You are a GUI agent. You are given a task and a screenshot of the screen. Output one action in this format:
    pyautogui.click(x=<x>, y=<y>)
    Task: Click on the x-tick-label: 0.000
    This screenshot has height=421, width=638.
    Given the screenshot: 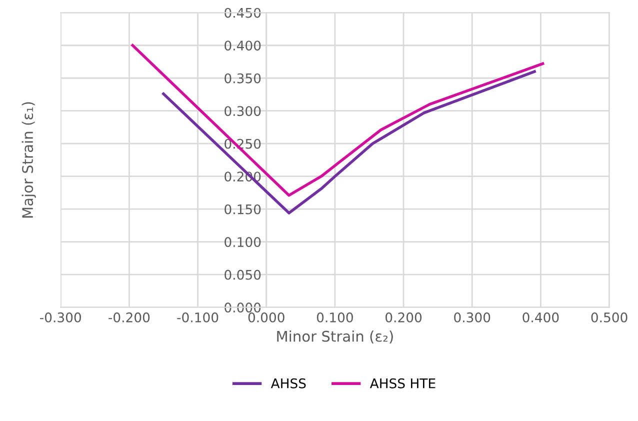 What is the action you would take?
    pyautogui.click(x=266, y=317)
    